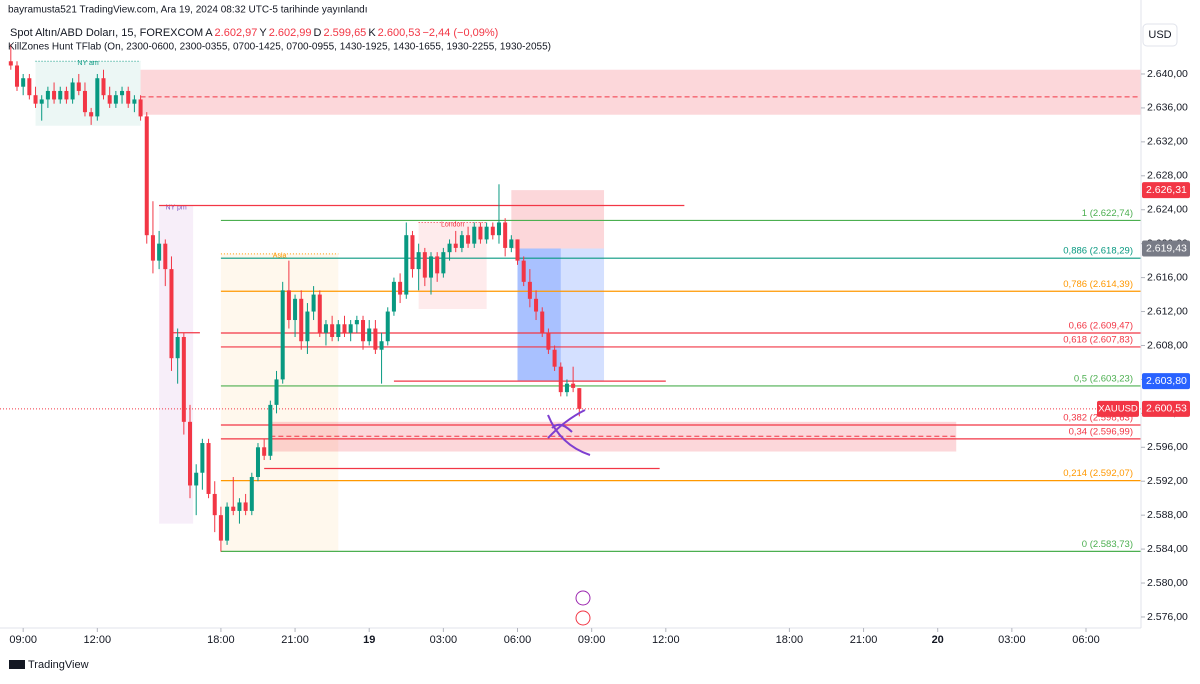 This screenshot has width=1200, height=684. What do you see at coordinates (1167, 447) in the screenshot?
I see `y-tick-label: 2.596,00` at bounding box center [1167, 447].